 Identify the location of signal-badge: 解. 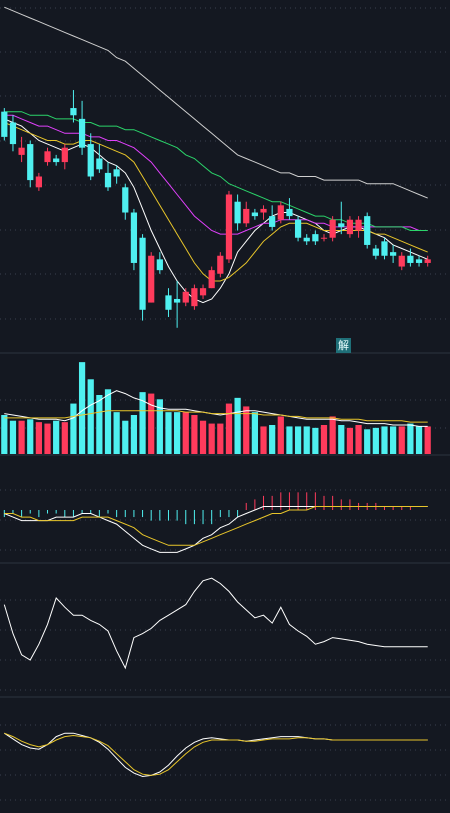
(343, 345).